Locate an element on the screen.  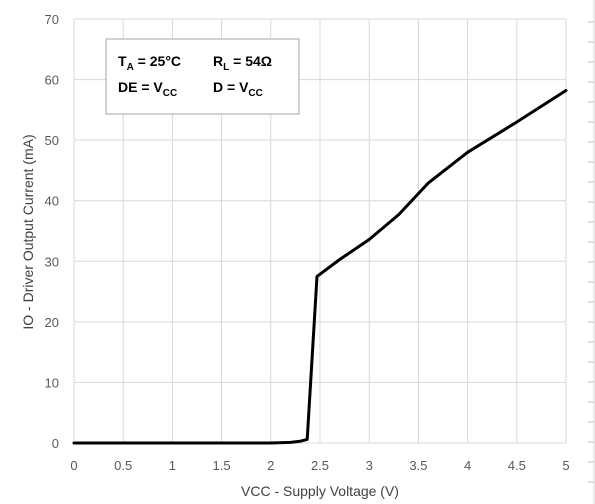
x-tick-label: 2.5 is located at coordinates (320, 465).